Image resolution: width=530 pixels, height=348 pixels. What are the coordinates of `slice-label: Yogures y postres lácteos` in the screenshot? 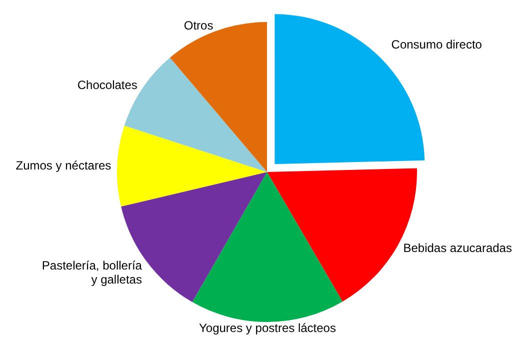 It's located at (267, 328).